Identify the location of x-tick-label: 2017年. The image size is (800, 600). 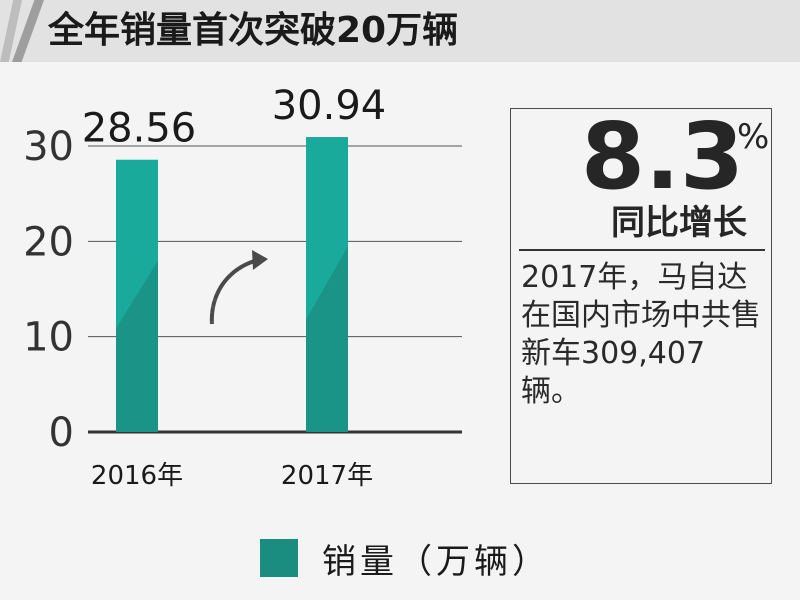
(327, 476).